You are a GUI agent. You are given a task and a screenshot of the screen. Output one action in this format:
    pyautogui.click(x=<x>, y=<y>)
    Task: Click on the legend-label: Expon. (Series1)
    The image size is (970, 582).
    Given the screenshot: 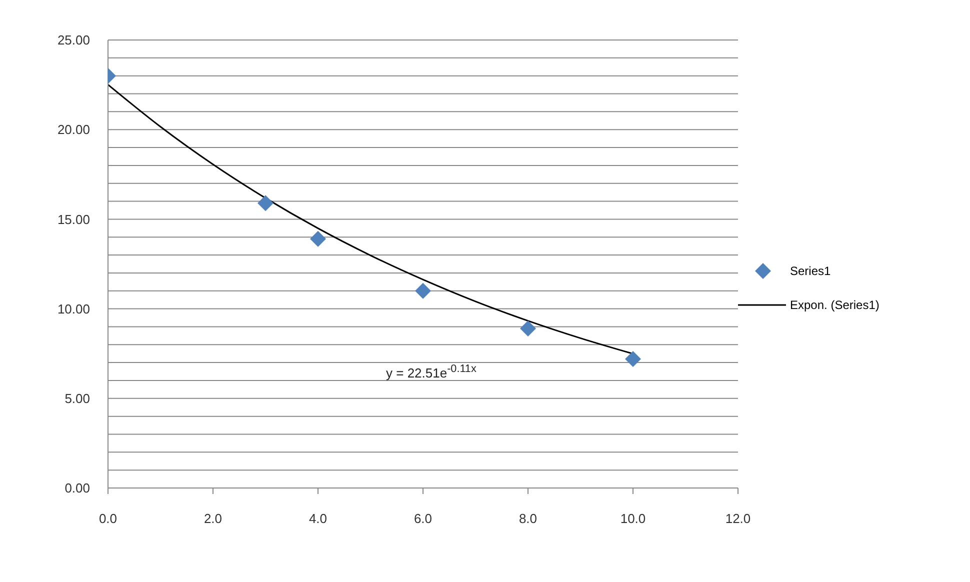 What is the action you would take?
    pyautogui.click(x=835, y=305)
    